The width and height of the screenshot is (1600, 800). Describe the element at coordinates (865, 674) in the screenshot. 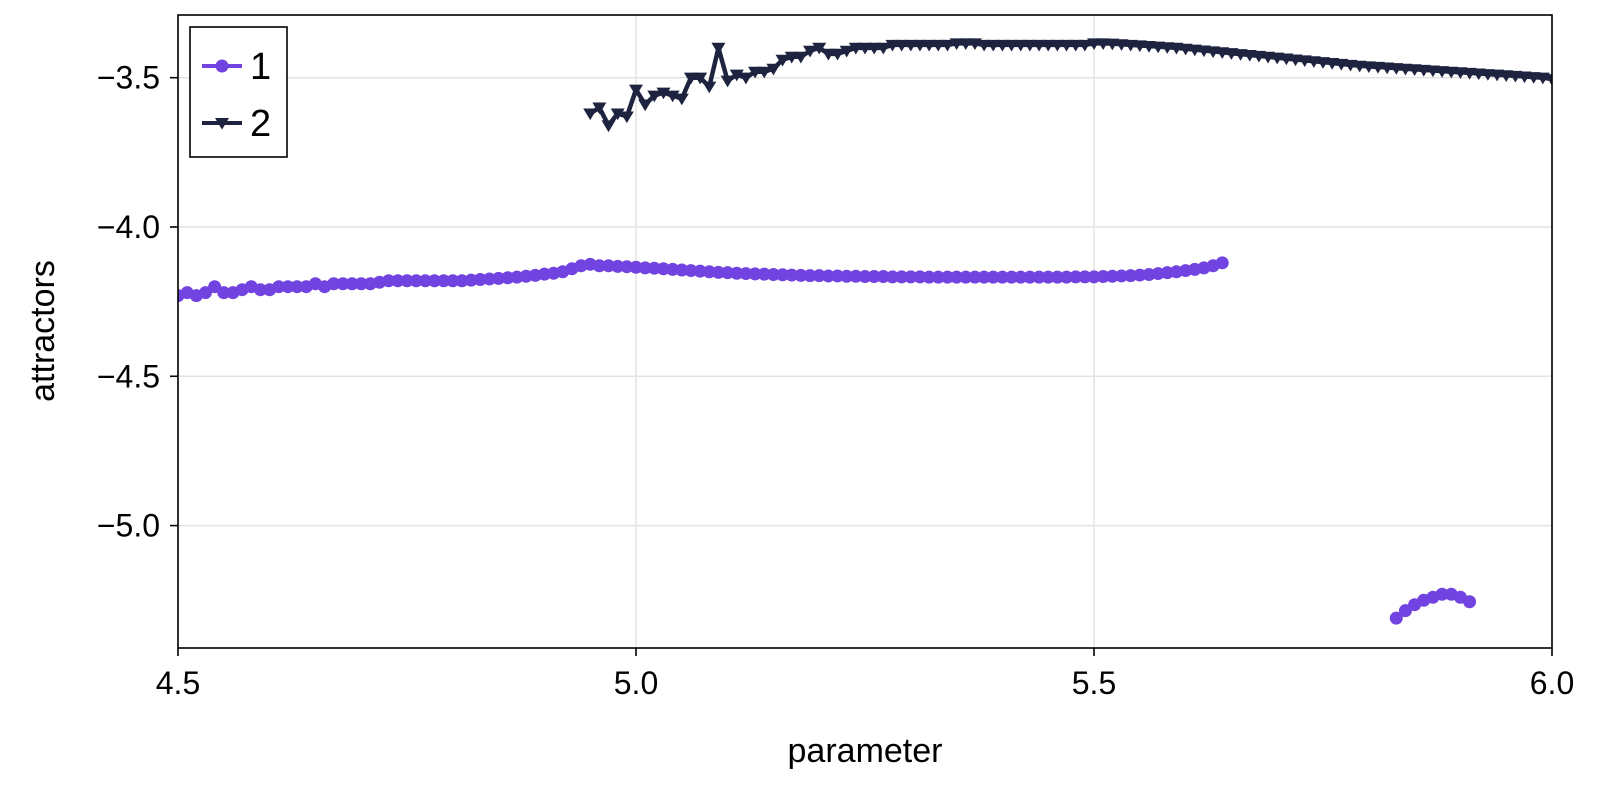

I see `x-axis: 4.5 5.0 5.5 6.0` at that location.